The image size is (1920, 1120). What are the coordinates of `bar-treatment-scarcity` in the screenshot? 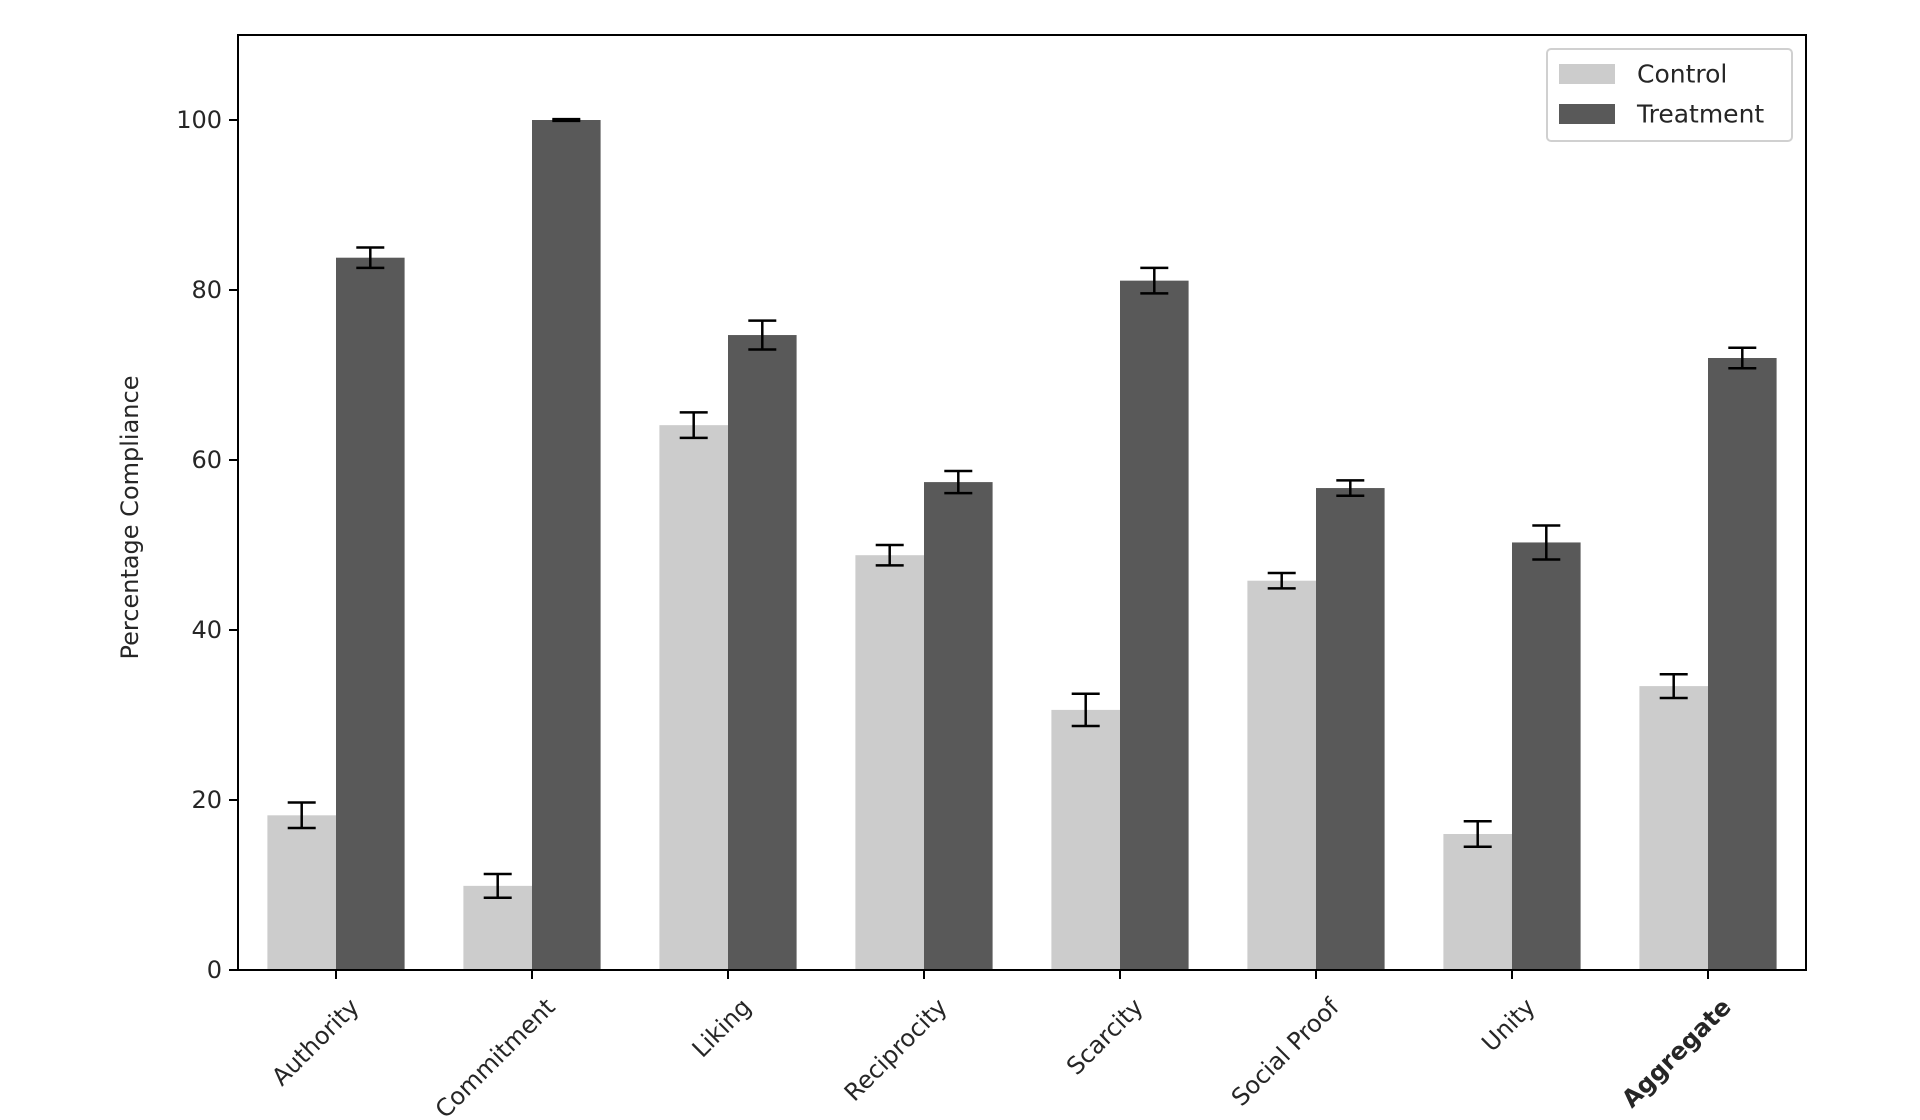 It's located at (1154, 625).